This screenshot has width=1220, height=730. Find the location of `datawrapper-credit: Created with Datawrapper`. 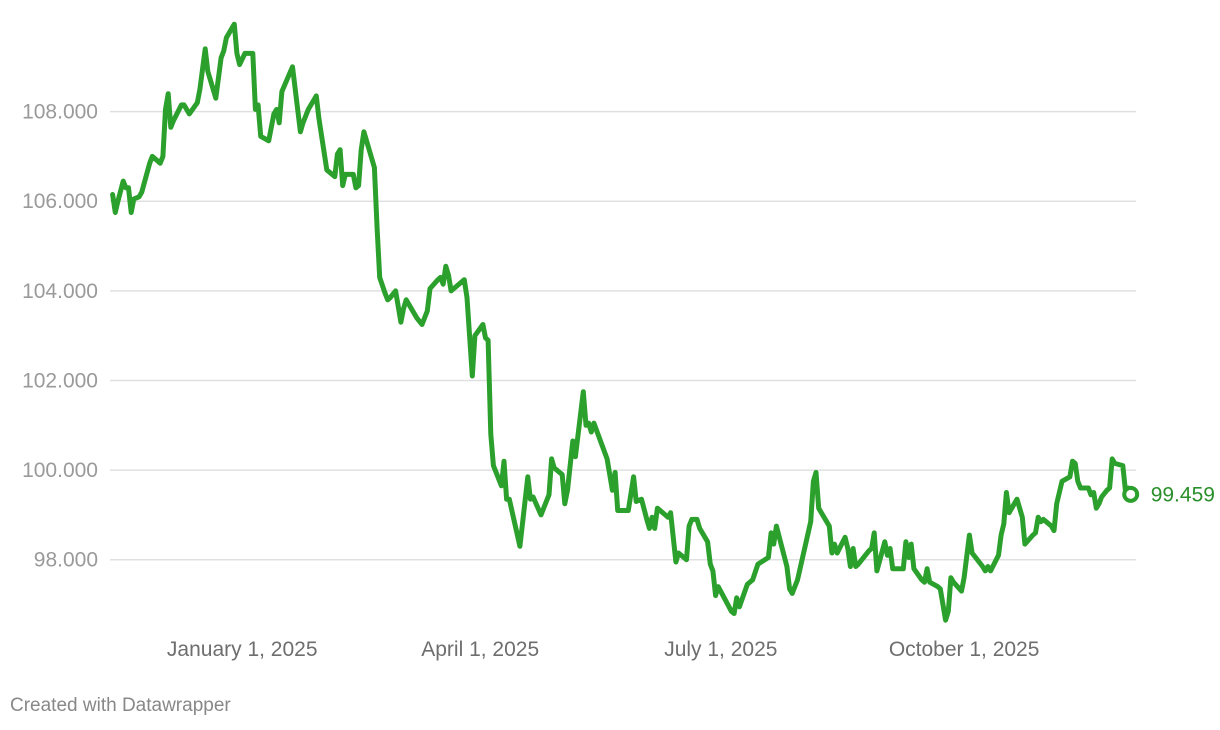

datawrapper-credit: Created with Datawrapper is located at coordinates (120, 705).